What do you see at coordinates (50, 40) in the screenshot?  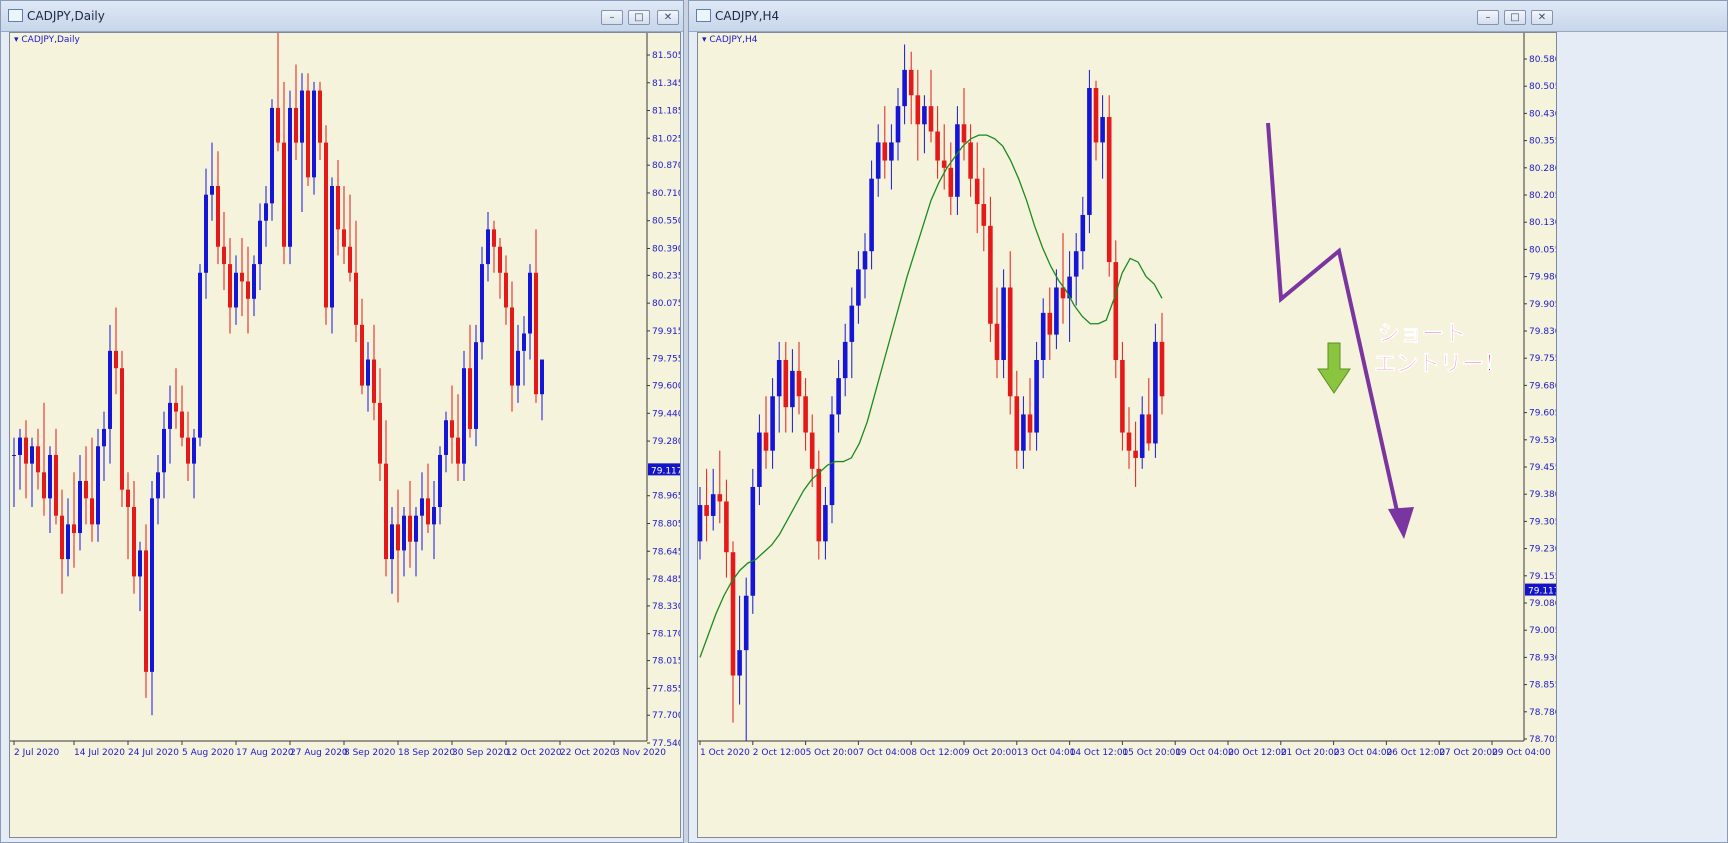 I see `symbol-label-text: CADJPY,Daily` at bounding box center [50, 40].